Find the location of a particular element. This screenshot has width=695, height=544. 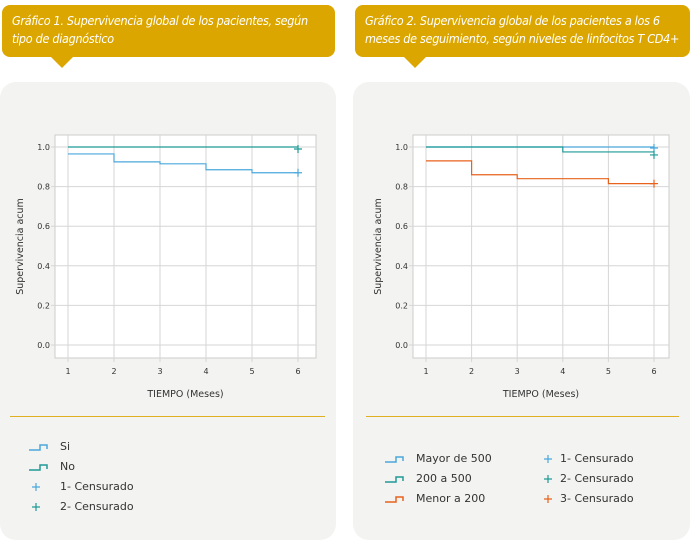

legend-item-menor-200: Menor a 200 is located at coordinates (434, 498).